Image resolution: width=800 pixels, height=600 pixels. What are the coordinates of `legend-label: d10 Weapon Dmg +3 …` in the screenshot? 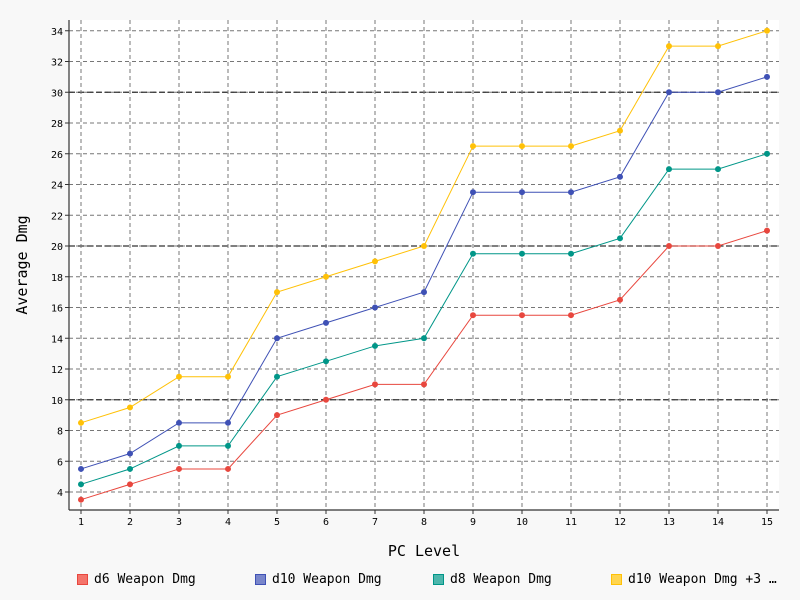 It's located at (702, 579).